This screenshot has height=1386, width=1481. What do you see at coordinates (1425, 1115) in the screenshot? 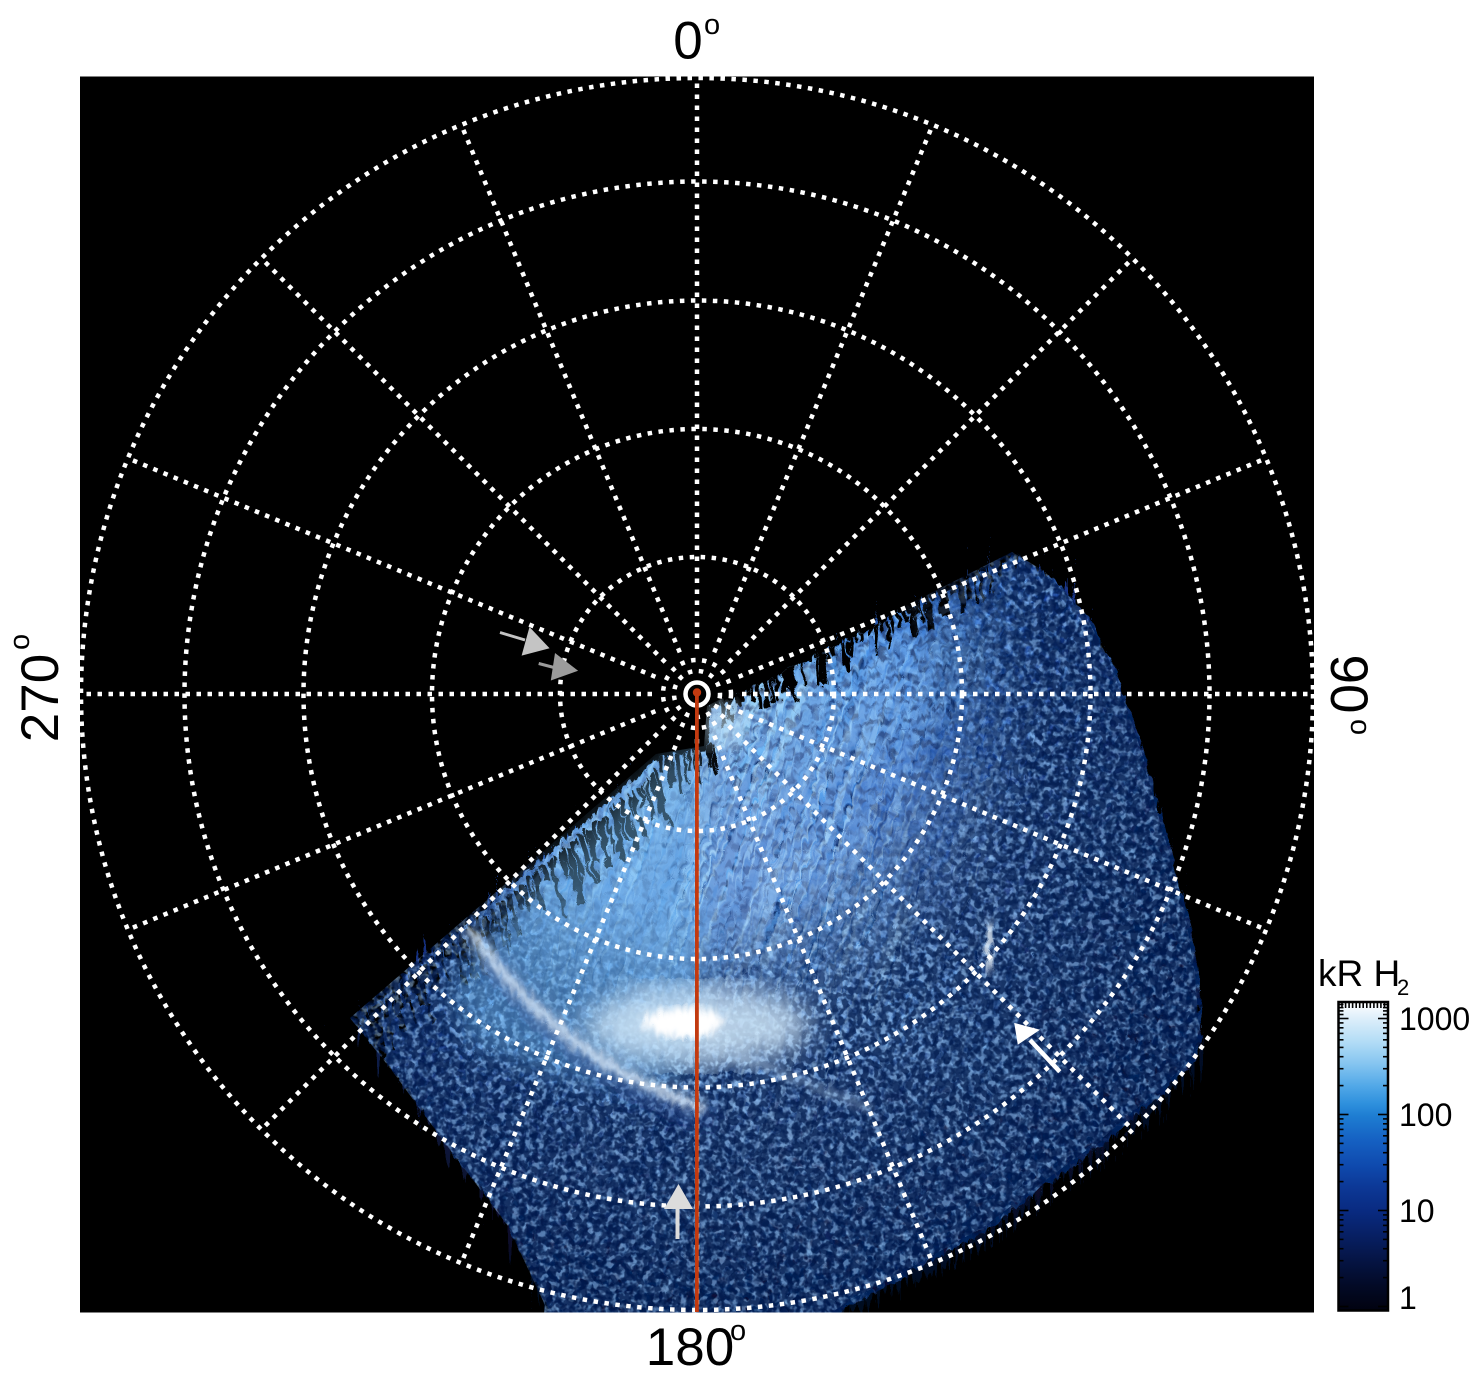
I see `svg-text: 100` at bounding box center [1425, 1115].